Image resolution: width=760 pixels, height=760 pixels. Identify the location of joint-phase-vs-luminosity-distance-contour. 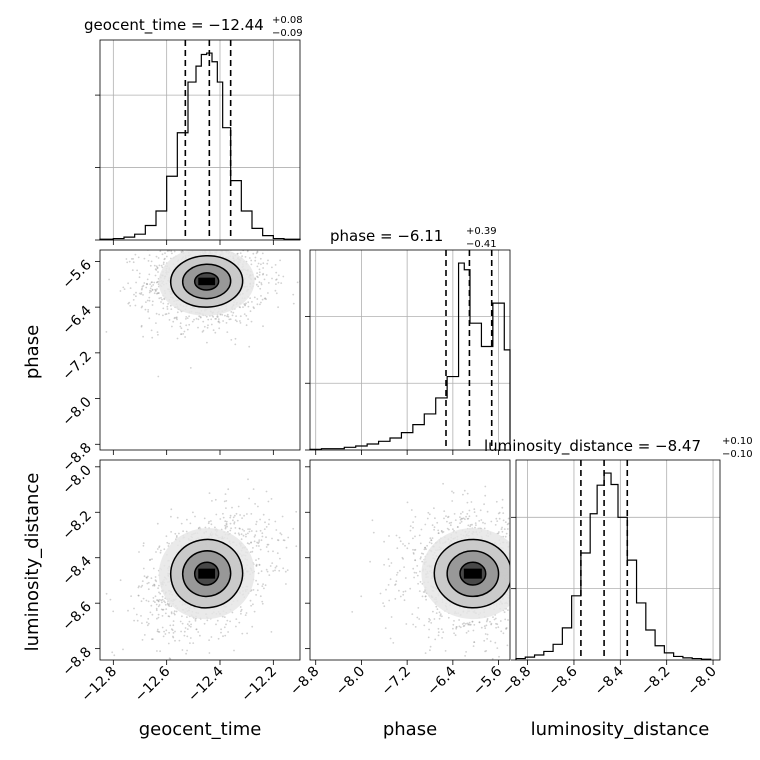
(473, 573).